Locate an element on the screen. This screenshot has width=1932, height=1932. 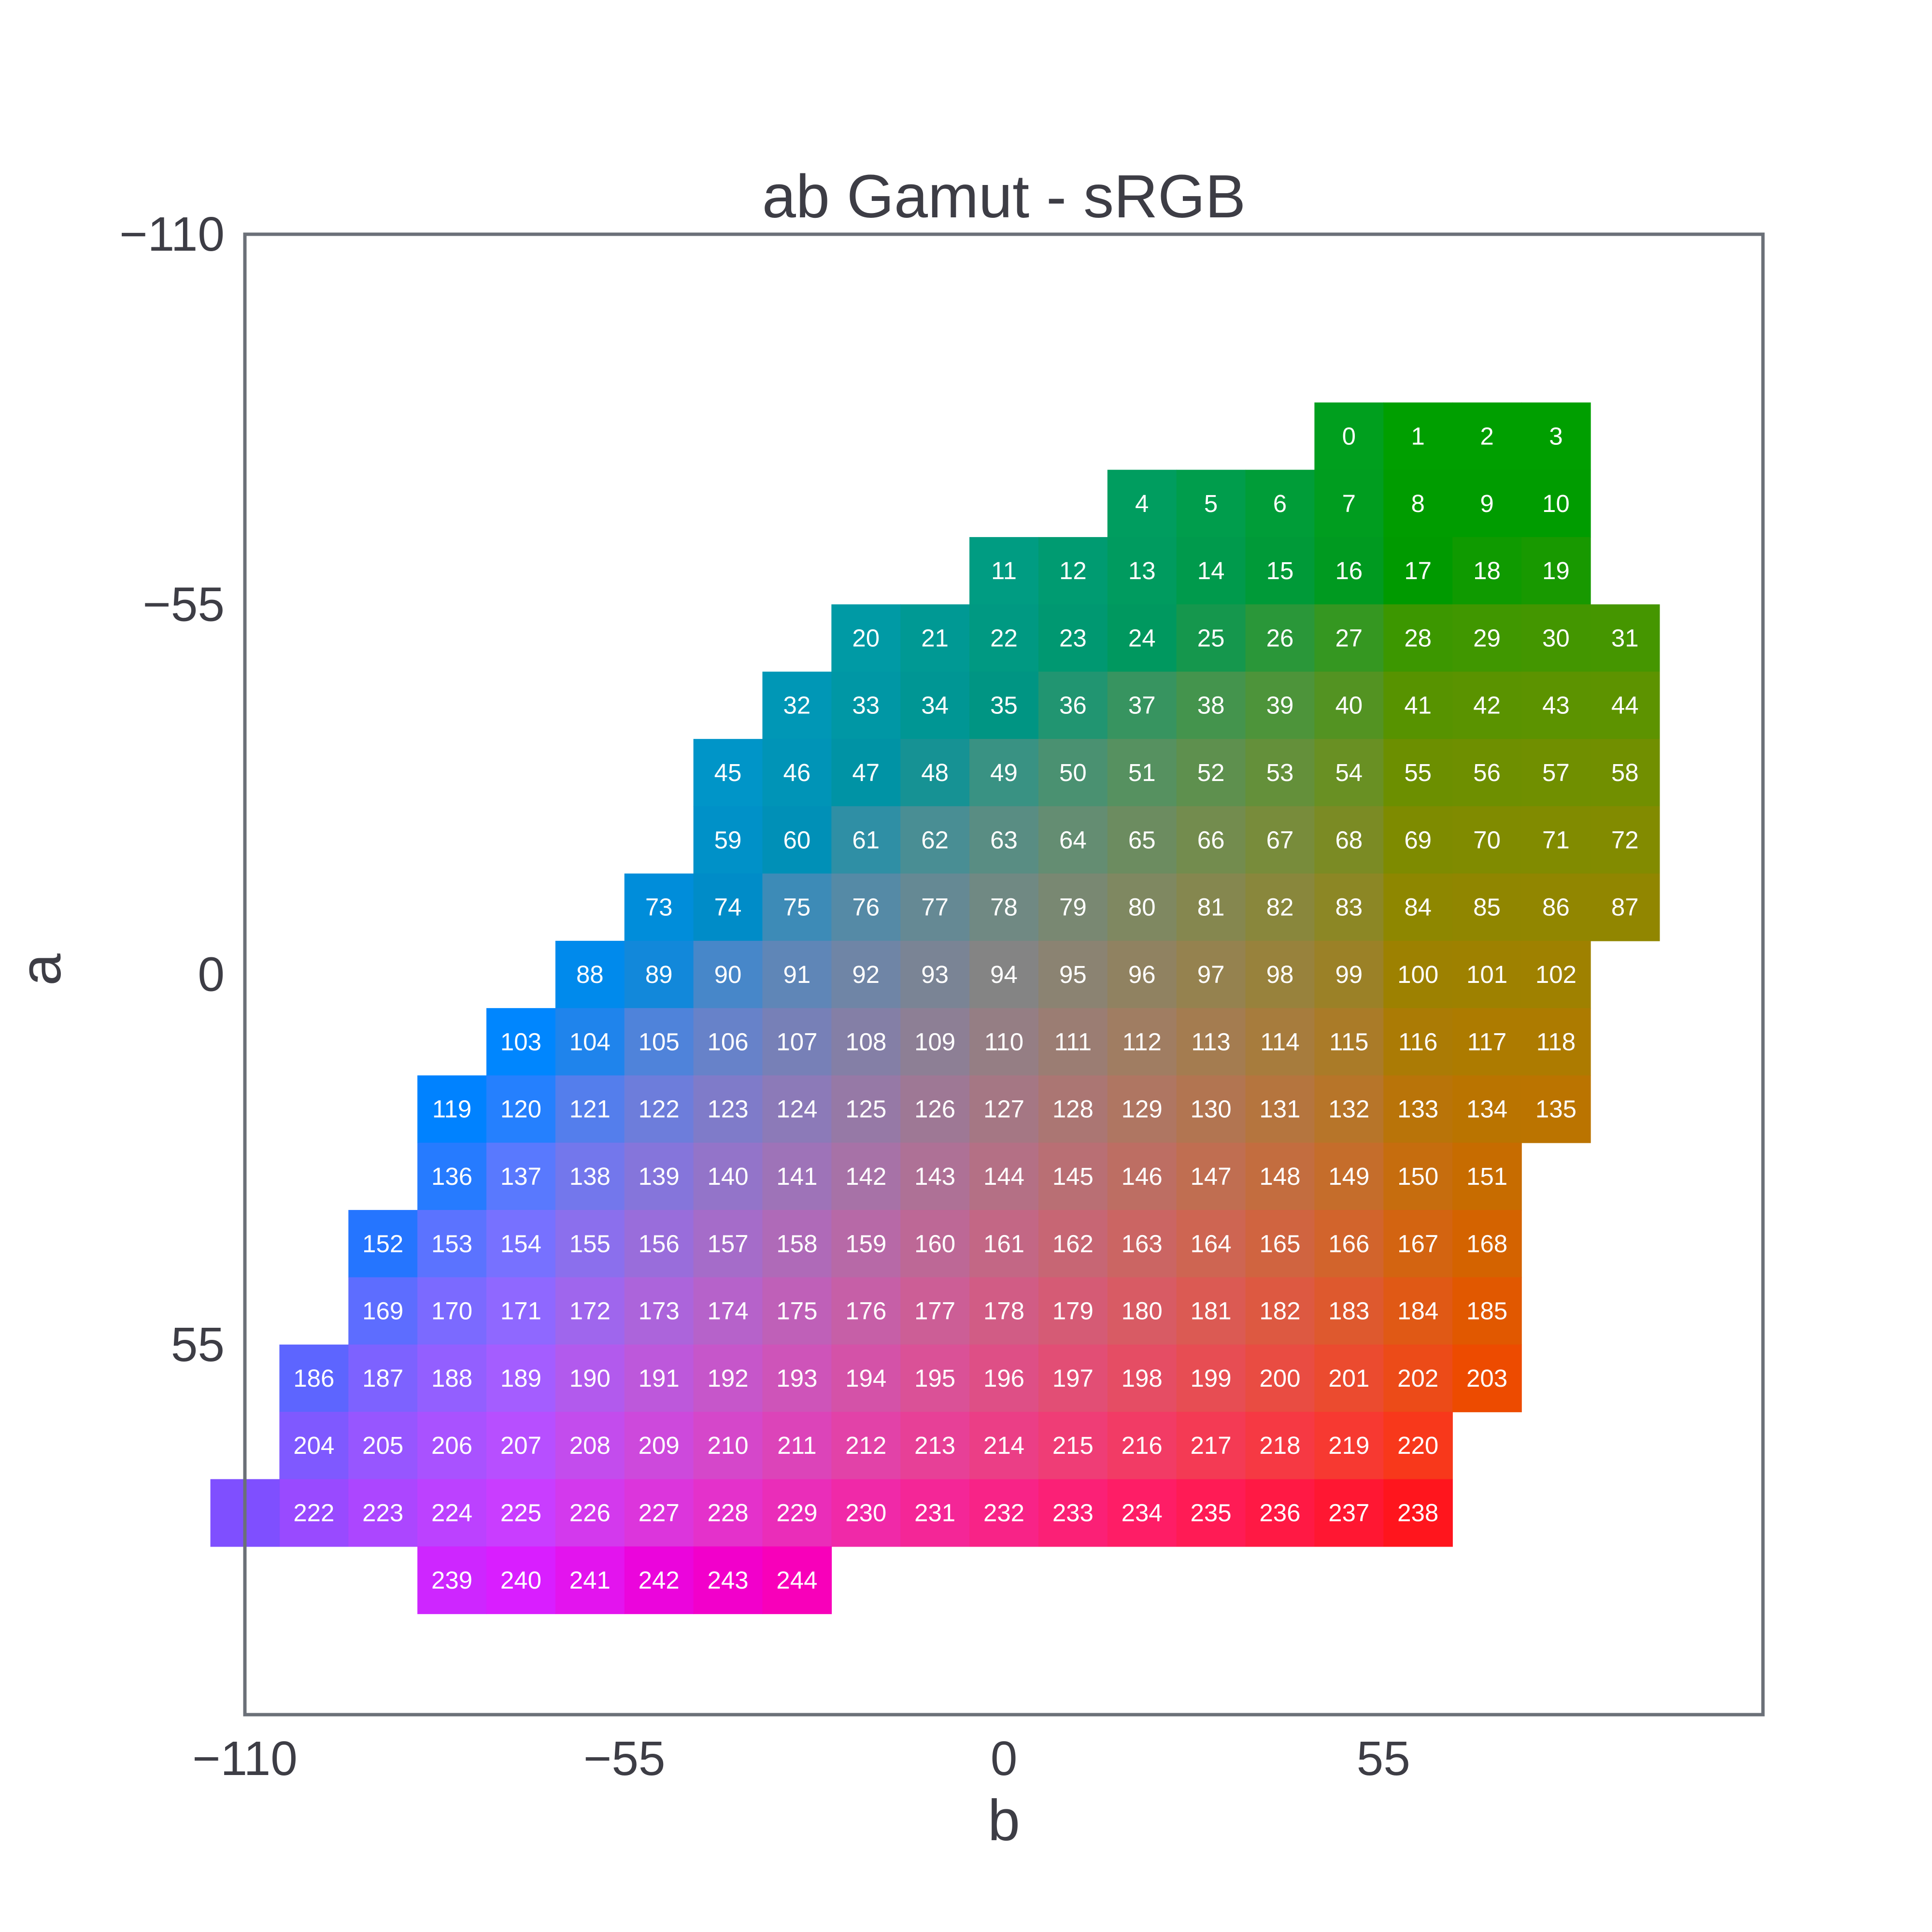
cell-index-label: 8 is located at coordinates (1417, 503).